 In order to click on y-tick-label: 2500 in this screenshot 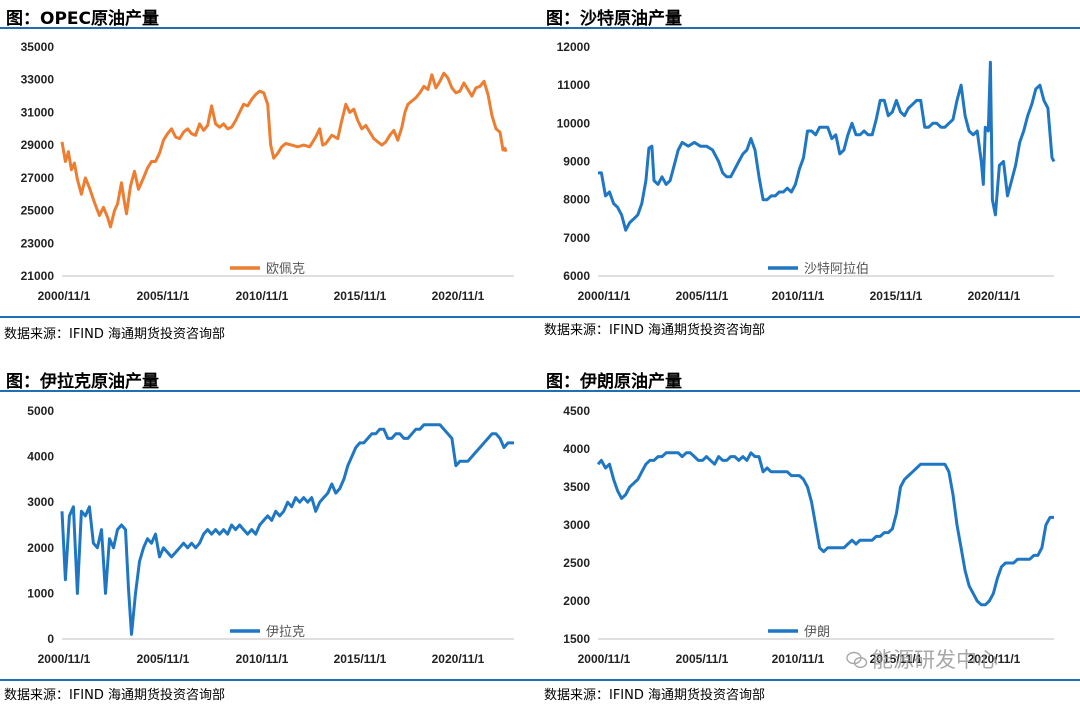, I will do `click(576, 563)`.